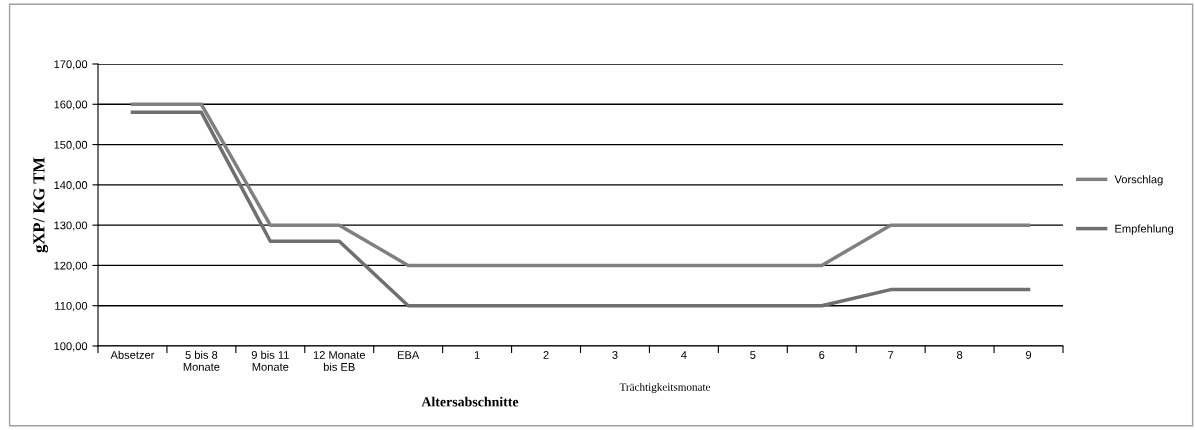 This screenshot has width=1195, height=430. I want to click on x-tick-label: Absetzer, so click(132, 354).